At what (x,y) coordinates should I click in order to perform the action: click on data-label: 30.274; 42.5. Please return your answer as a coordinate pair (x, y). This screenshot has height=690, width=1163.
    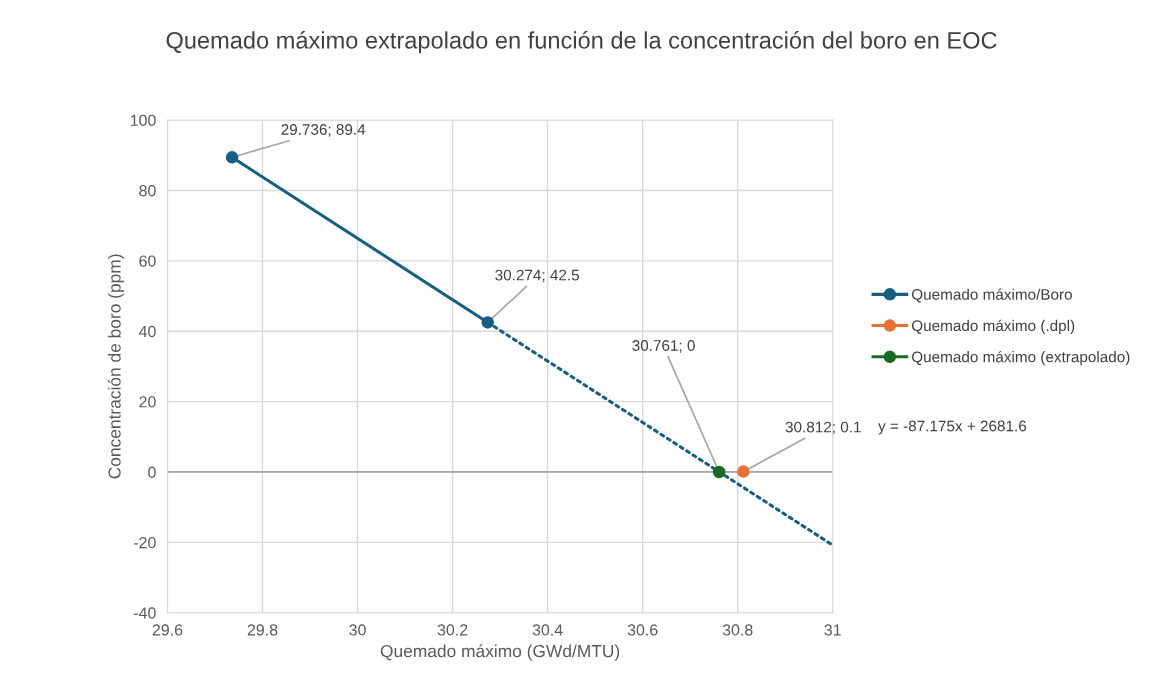
    Looking at the image, I should click on (537, 276).